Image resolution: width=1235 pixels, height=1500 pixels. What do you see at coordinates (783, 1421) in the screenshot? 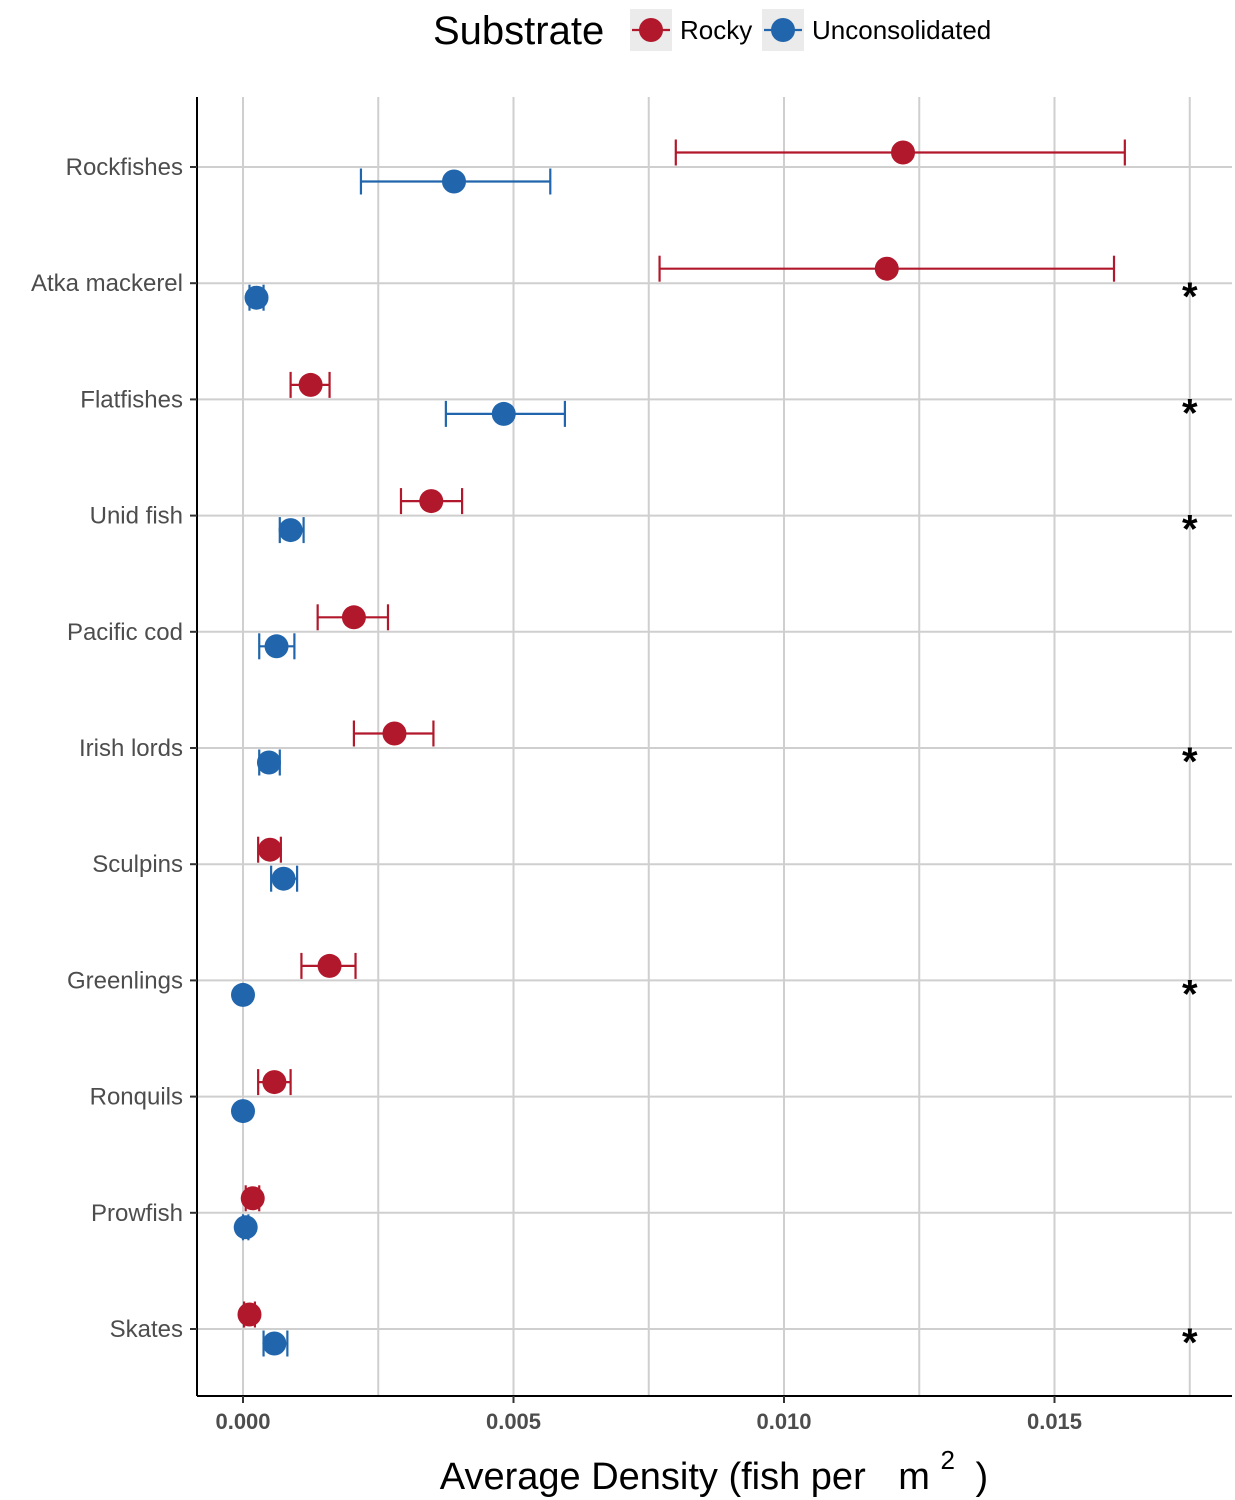
I see `x-tick-label: 0.010` at bounding box center [783, 1421].